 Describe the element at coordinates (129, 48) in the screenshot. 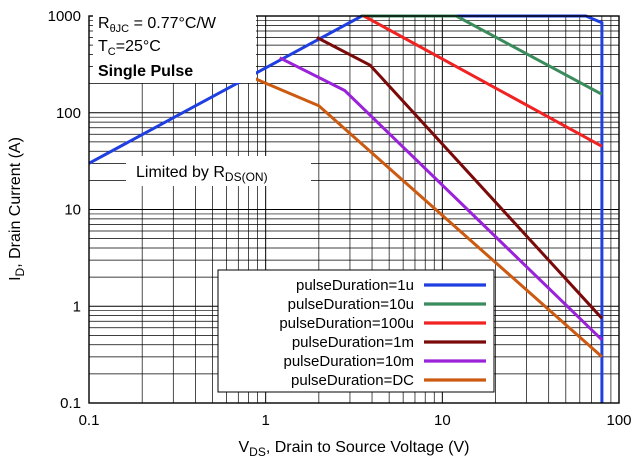

I see `case-temperature-label: TC=25°C` at that location.